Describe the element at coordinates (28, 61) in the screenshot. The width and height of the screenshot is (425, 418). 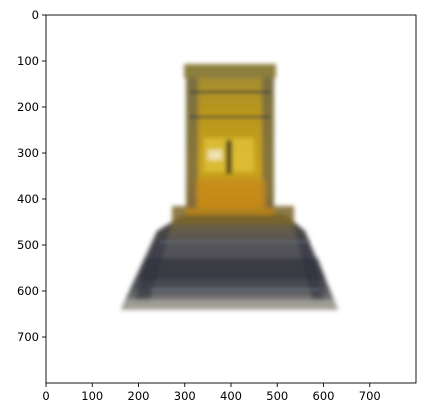
I see `y-tick-label: 100` at that location.